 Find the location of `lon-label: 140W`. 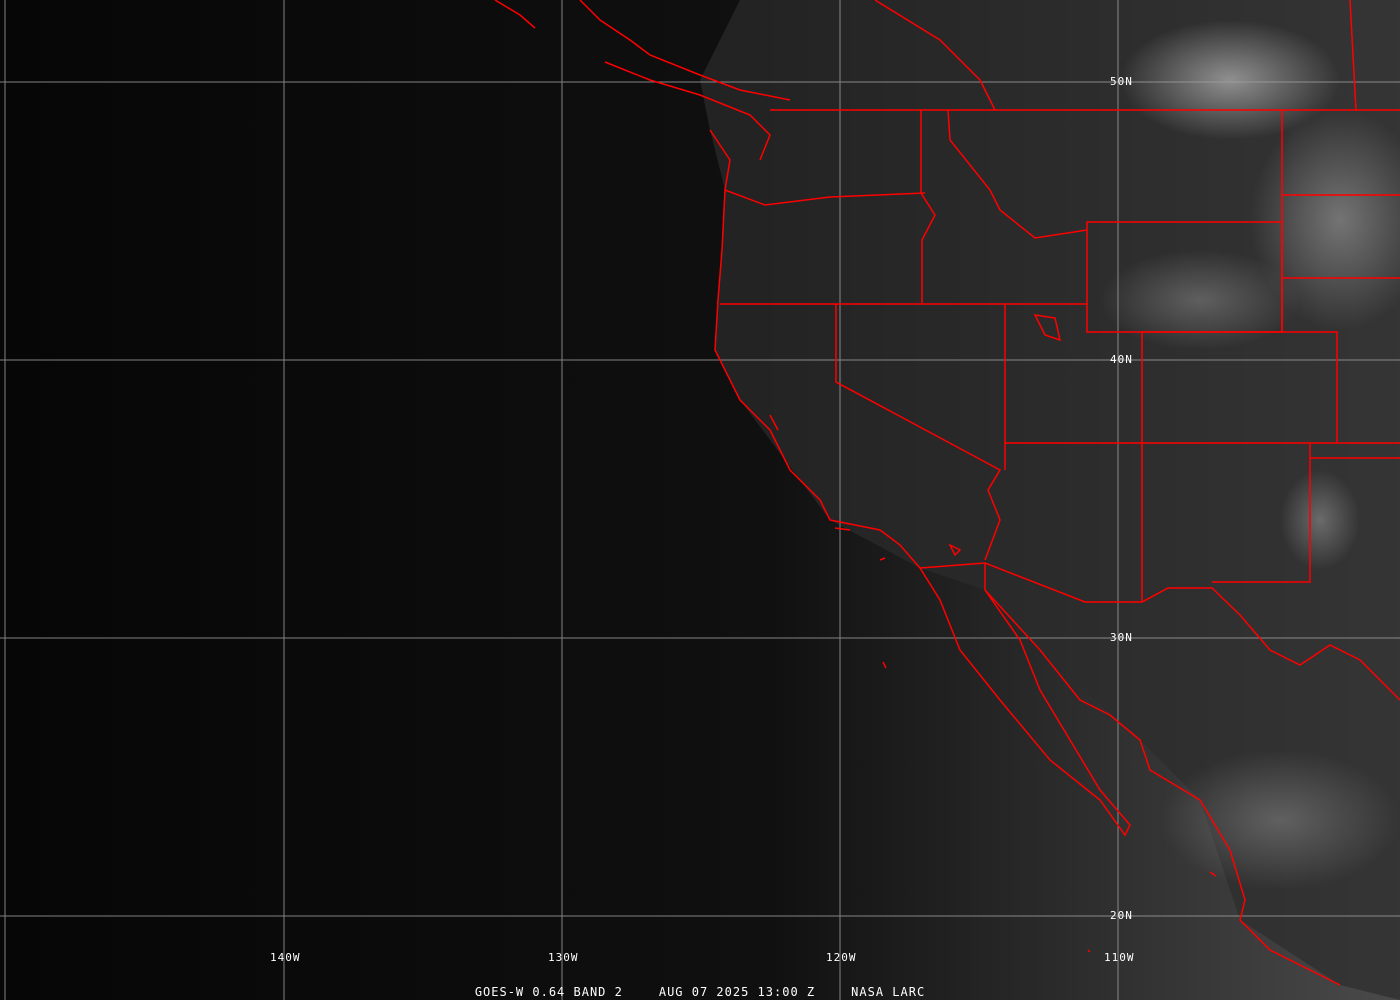

lon-label: 140W is located at coordinates (285, 957).